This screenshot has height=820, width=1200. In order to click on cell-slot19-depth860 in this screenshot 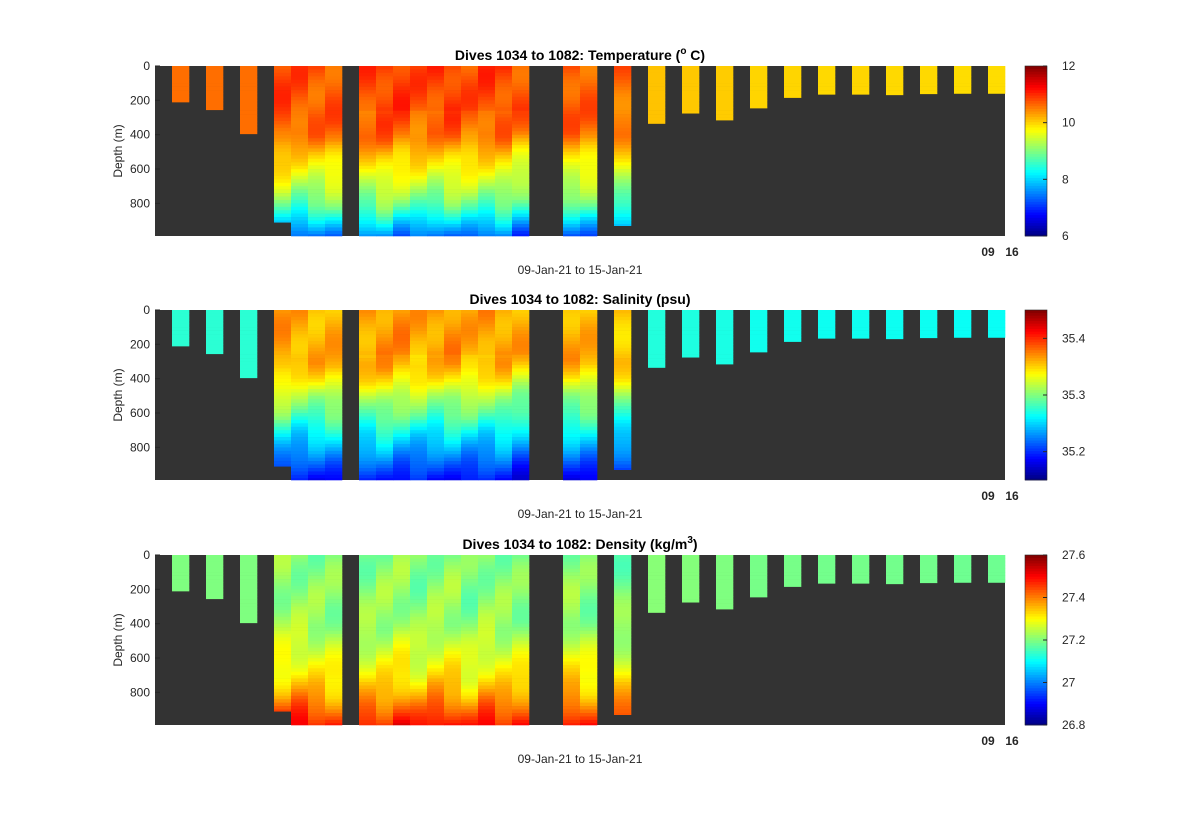, I will do `click(487, 215)`.